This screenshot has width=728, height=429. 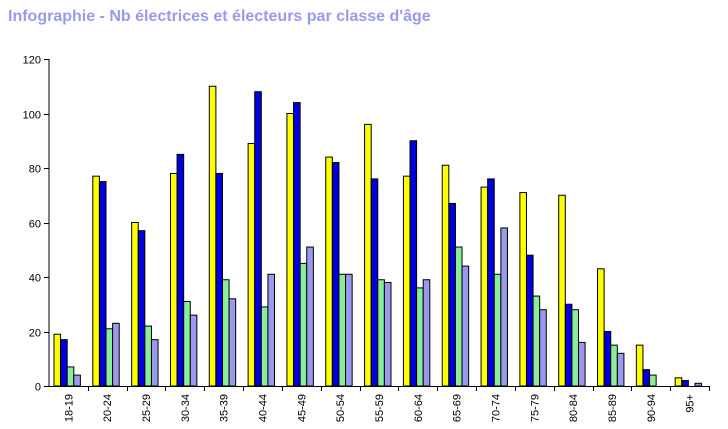 What do you see at coordinates (32, 61) in the screenshot?
I see `y-tick-label: 120` at bounding box center [32, 61].